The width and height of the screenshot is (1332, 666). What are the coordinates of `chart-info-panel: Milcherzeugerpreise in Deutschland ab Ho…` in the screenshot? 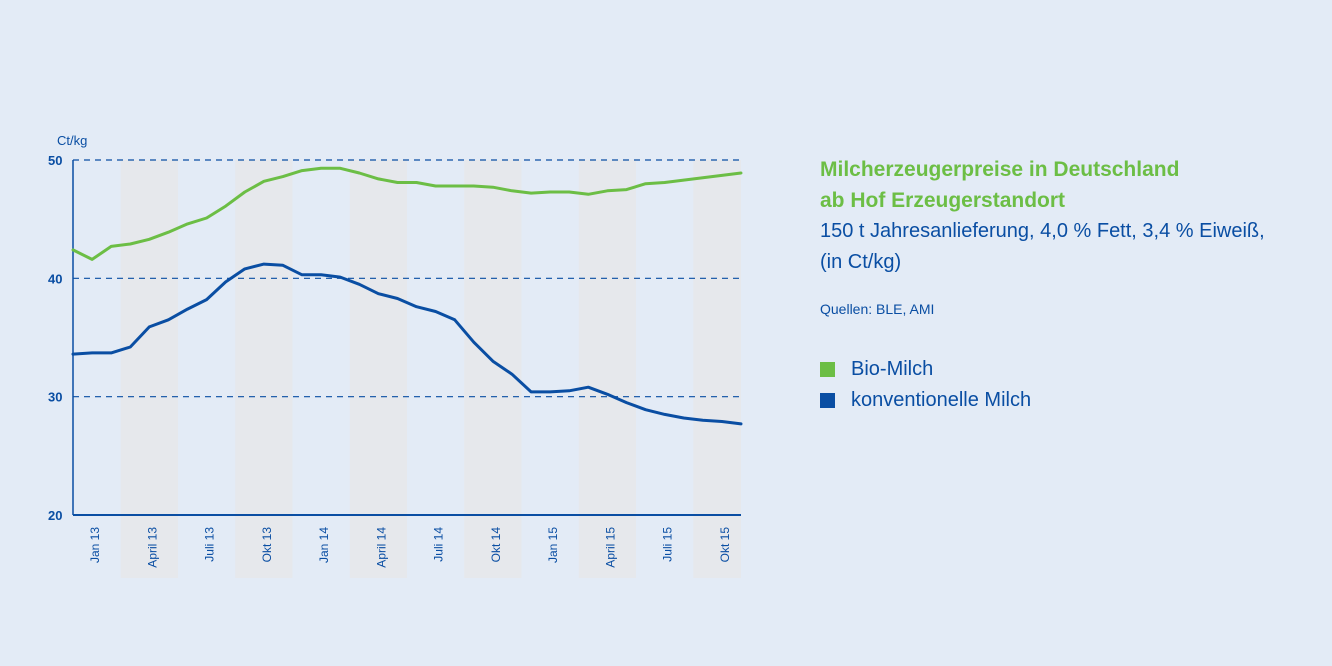 It's located at (1070, 285).